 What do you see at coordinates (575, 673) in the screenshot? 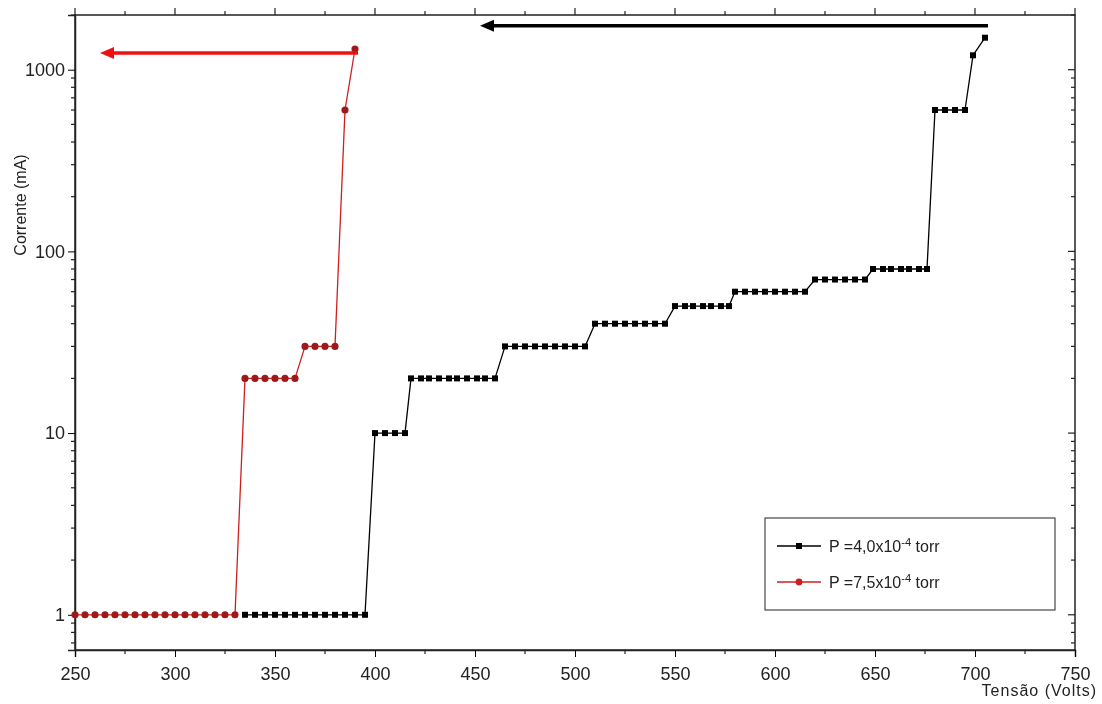
I see `x-tick-label: 500` at bounding box center [575, 673].